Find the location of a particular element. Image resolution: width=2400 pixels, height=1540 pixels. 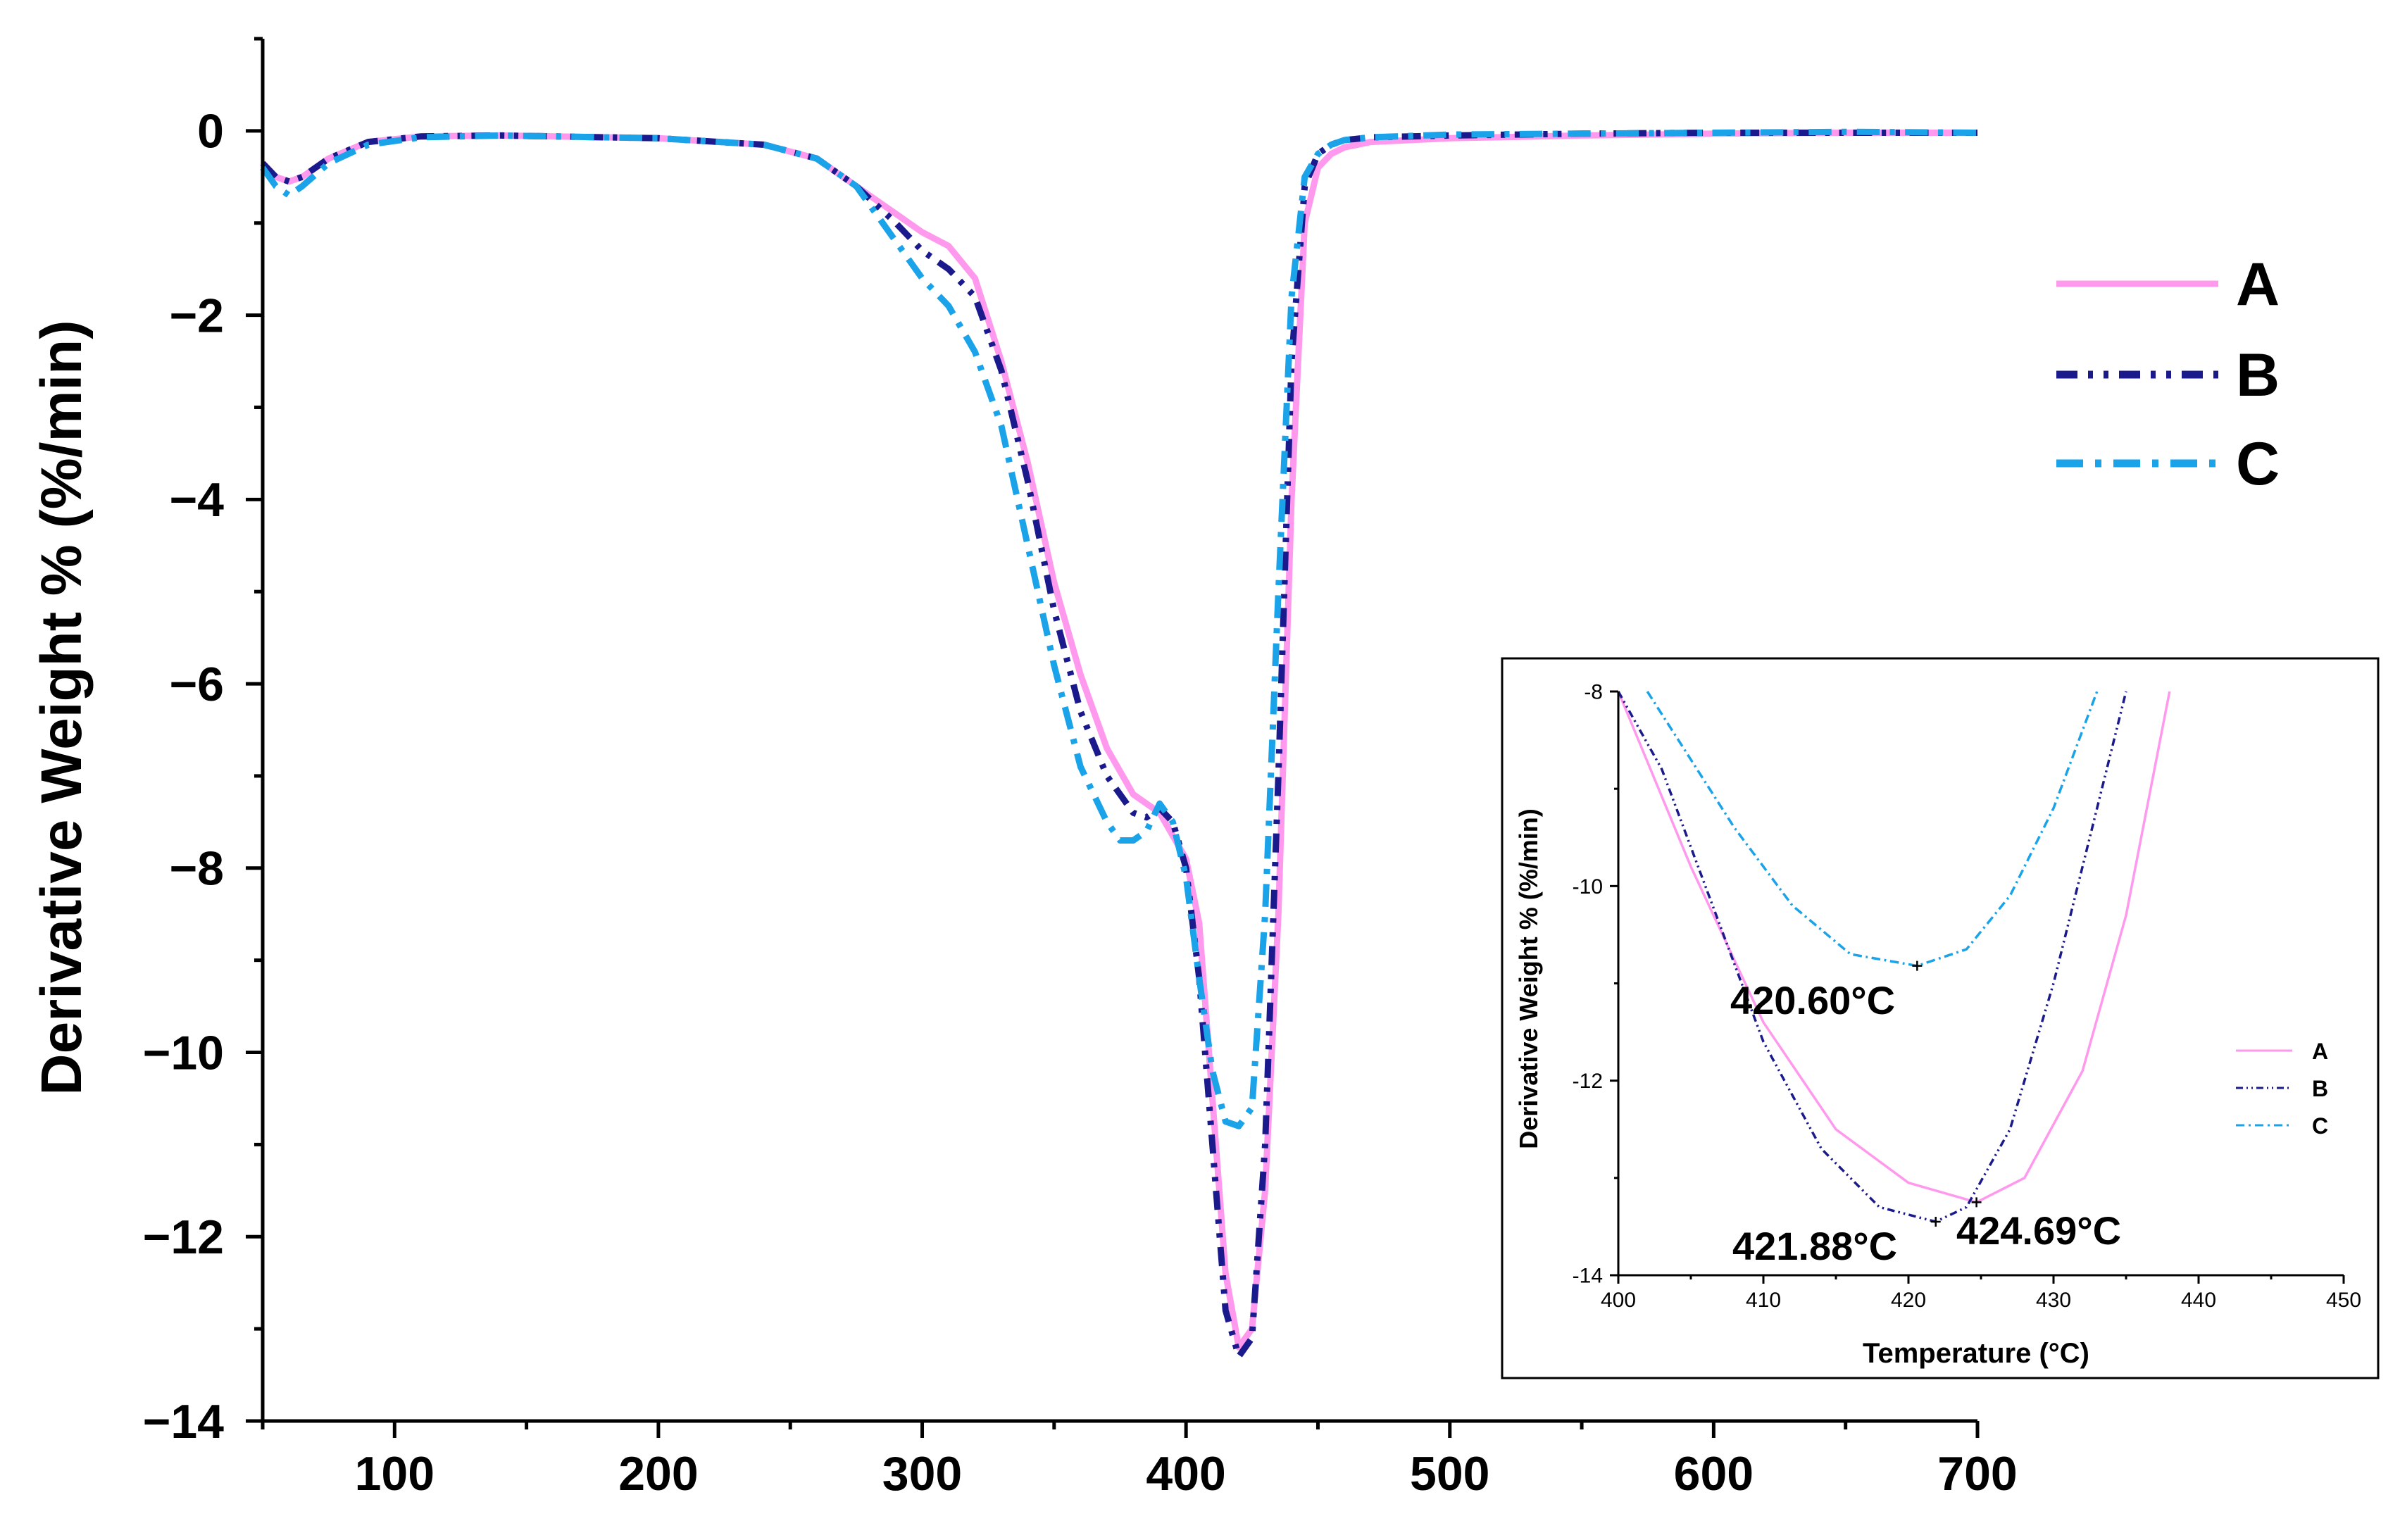

inset-y-tick-label: -14 is located at coordinates (1588, 1276).